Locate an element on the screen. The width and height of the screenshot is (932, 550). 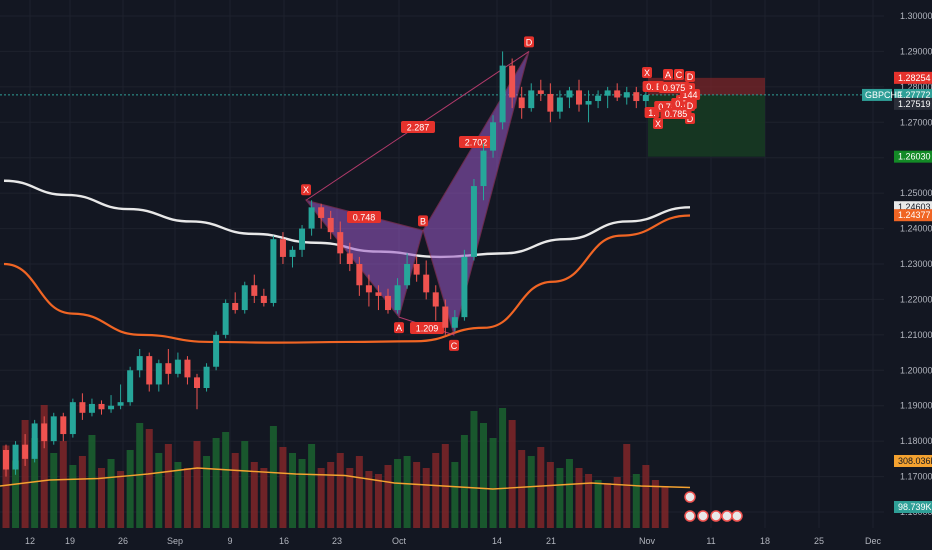
small-pattern-label: A is located at coordinates (668, 75).